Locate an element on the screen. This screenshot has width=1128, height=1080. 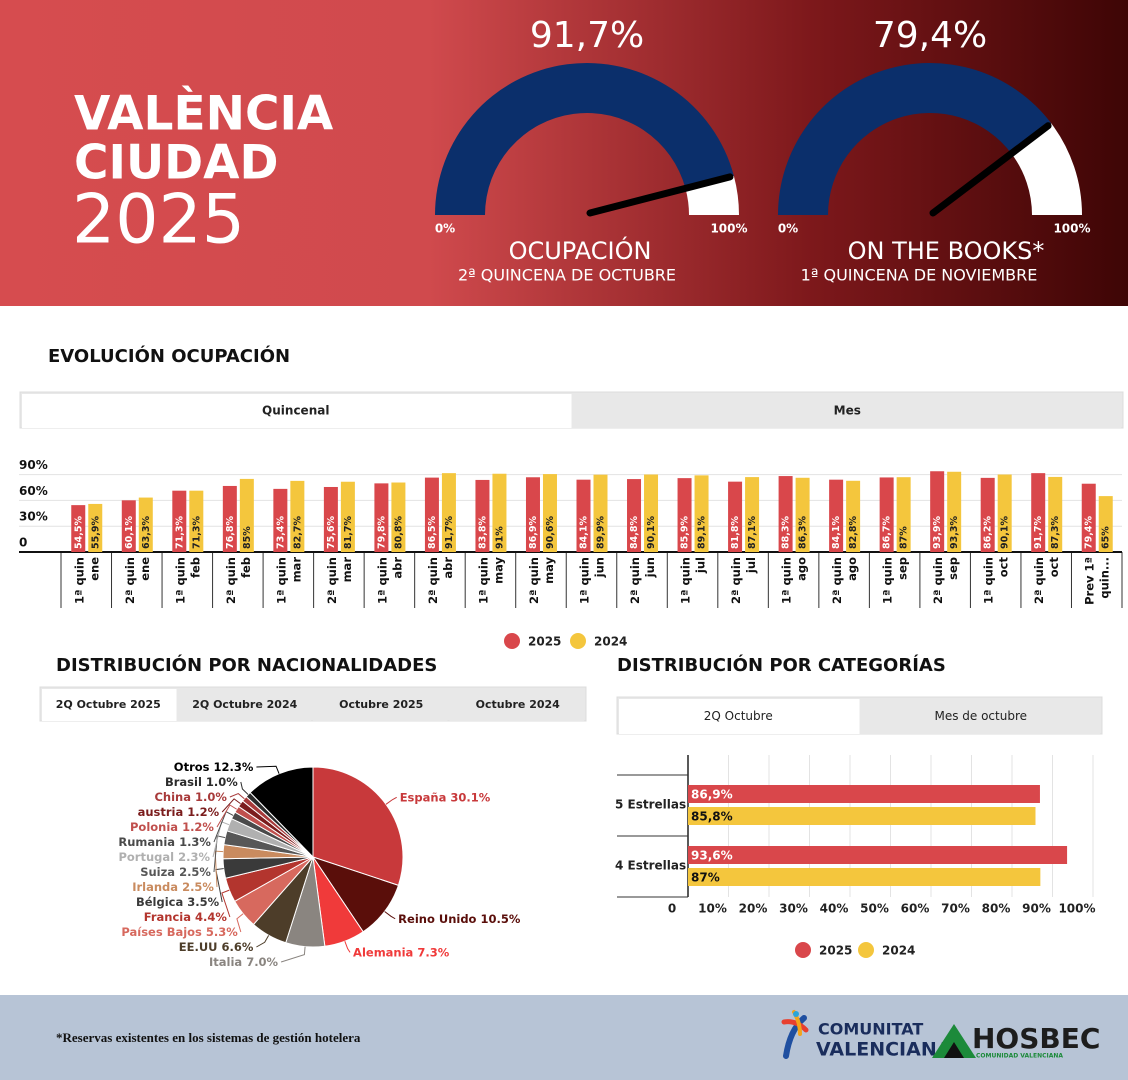
bar-value-label: 76,8% is located at coordinates (230, 532).